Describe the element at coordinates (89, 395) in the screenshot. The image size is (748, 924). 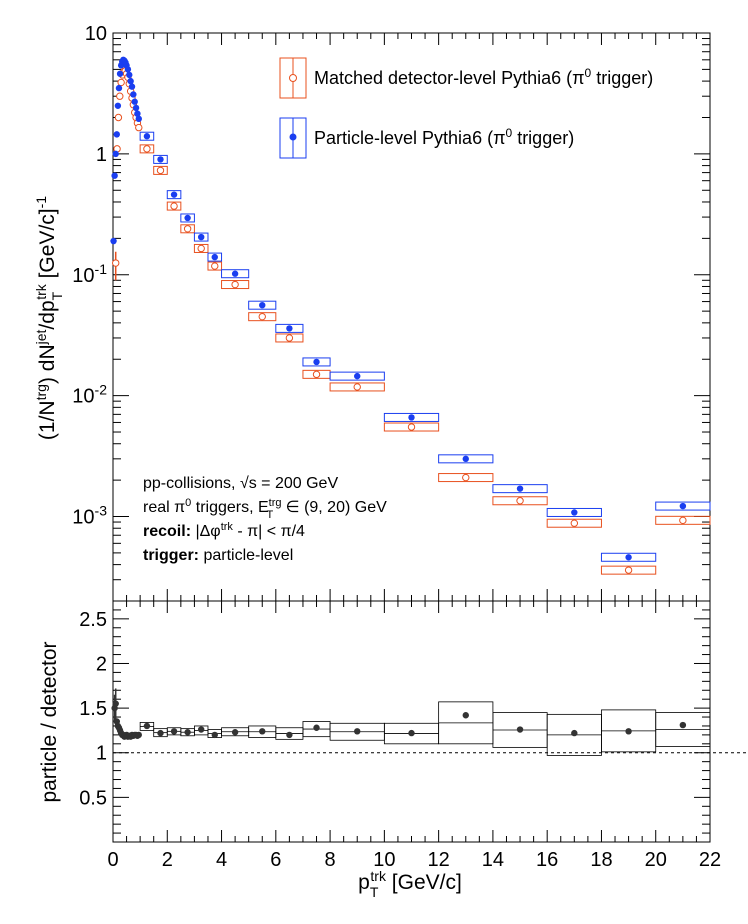
I see `top-y-tick-label: 10⁻²` at that location.